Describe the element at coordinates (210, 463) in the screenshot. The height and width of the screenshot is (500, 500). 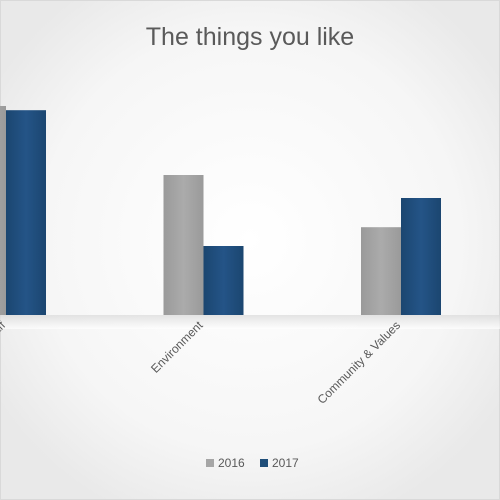
I see `legend-swatch-2016` at that location.